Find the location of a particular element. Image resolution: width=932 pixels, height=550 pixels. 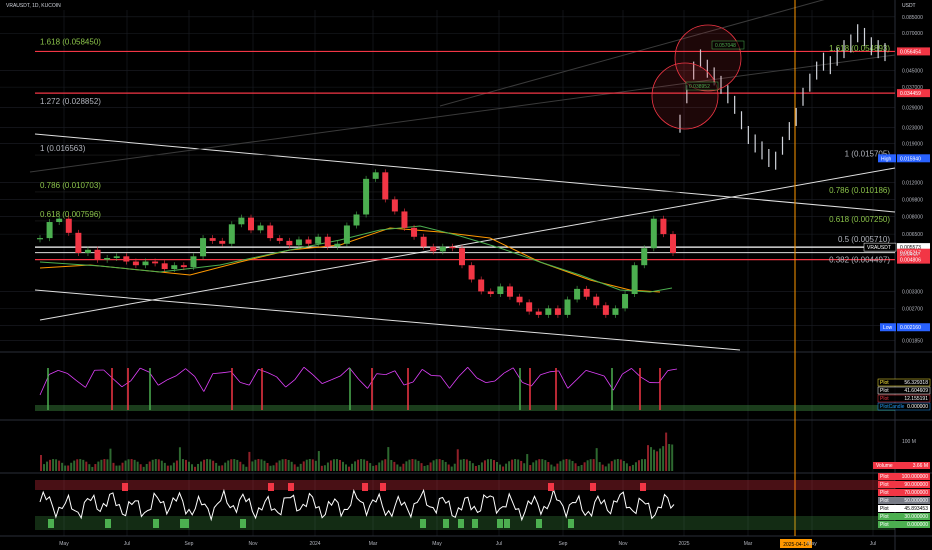

price-tag-label-3: 0.005573 is located at coordinates (910, 248).